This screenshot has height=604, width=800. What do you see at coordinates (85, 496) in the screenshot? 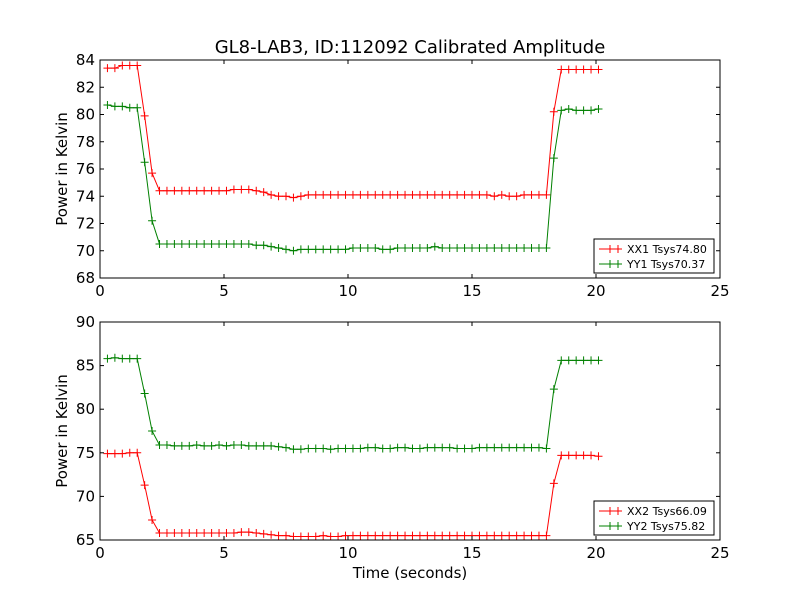
I see `y-tick-label: 70` at bounding box center [85, 496].